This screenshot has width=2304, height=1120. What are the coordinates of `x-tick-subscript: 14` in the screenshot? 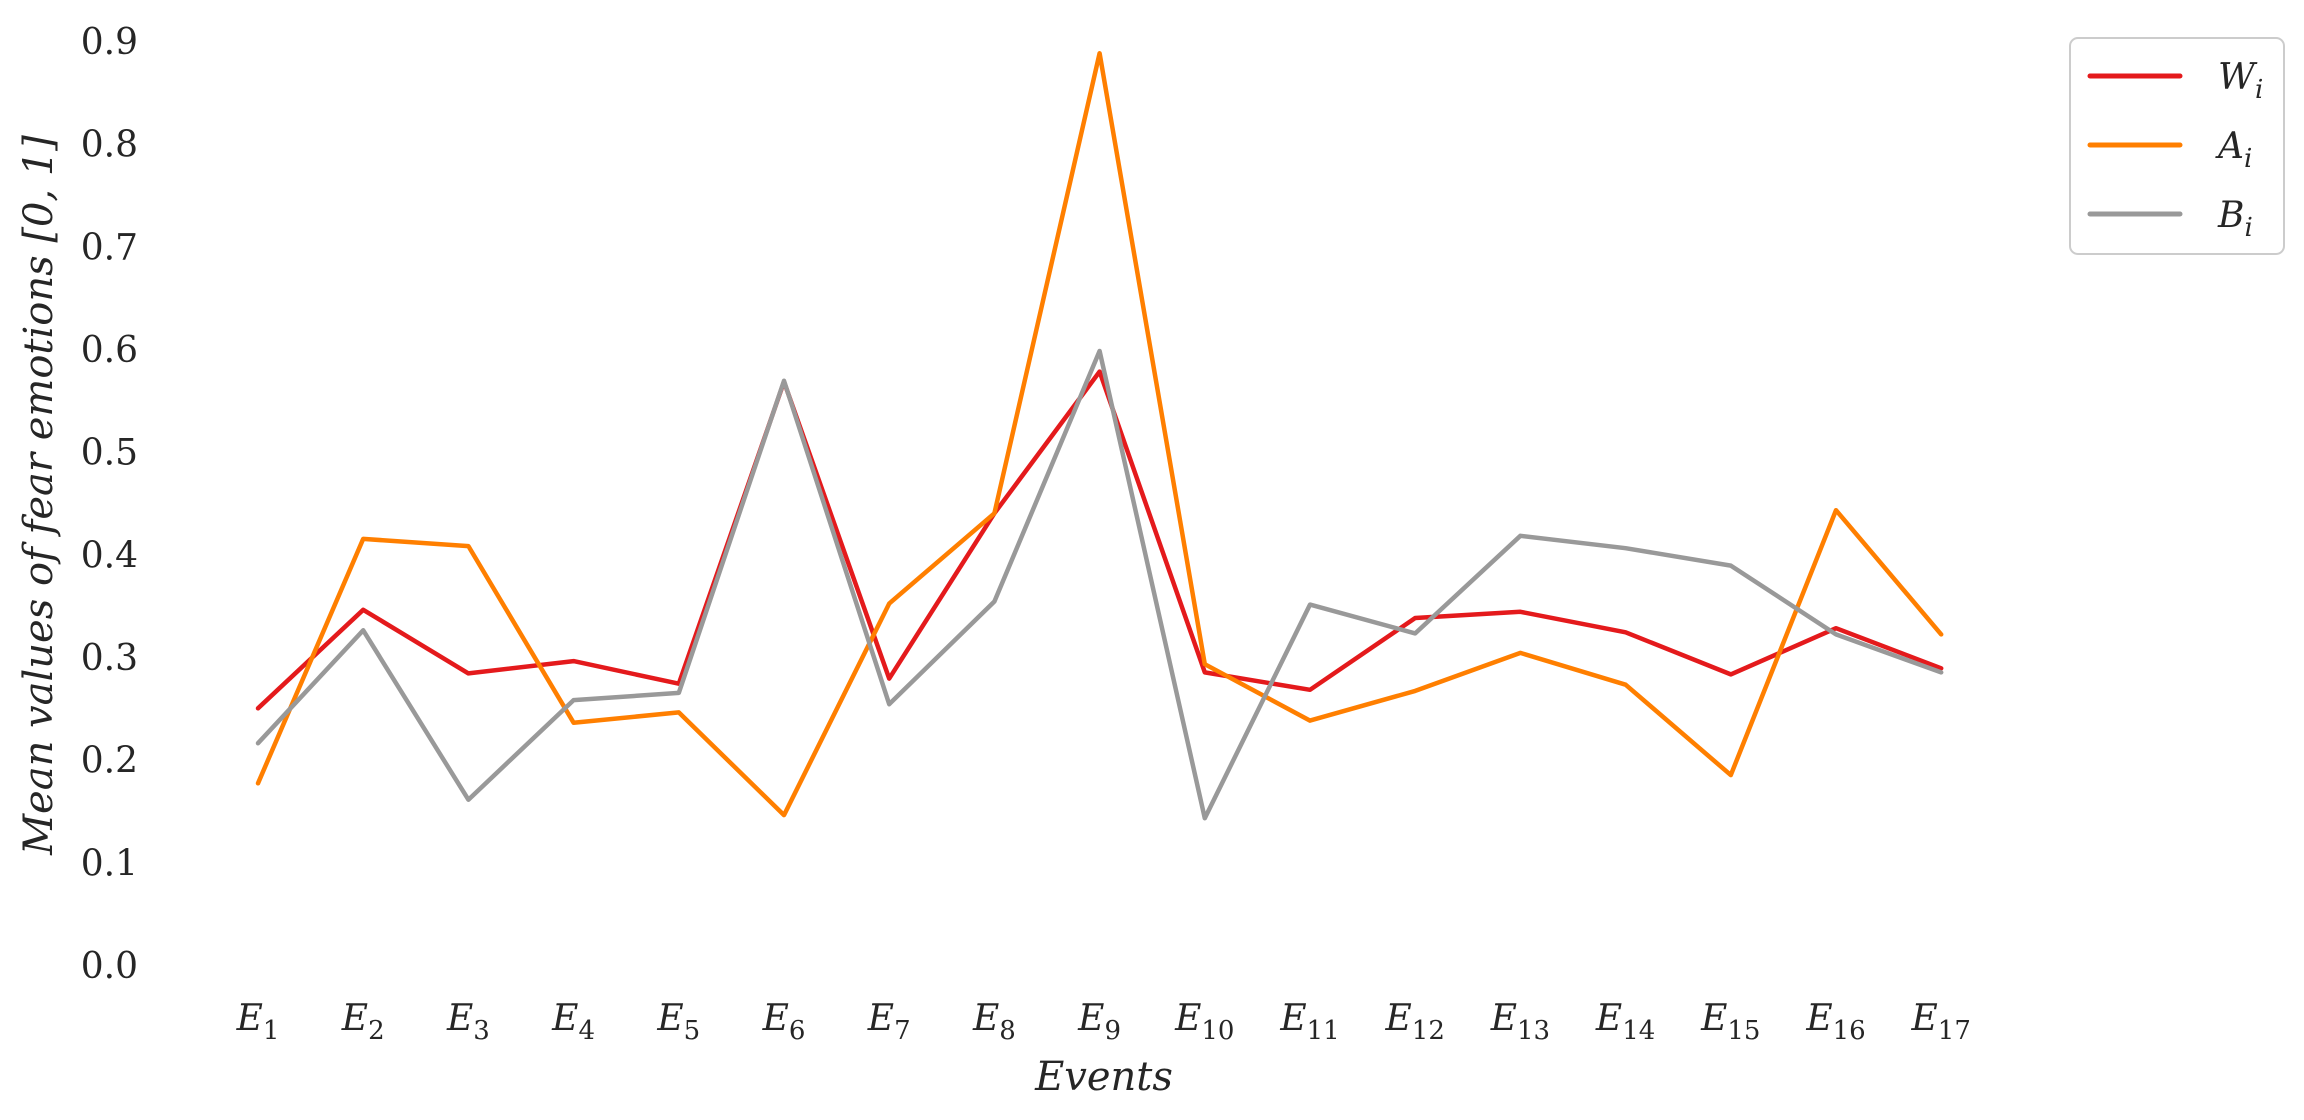 It's located at (1638, 1031).